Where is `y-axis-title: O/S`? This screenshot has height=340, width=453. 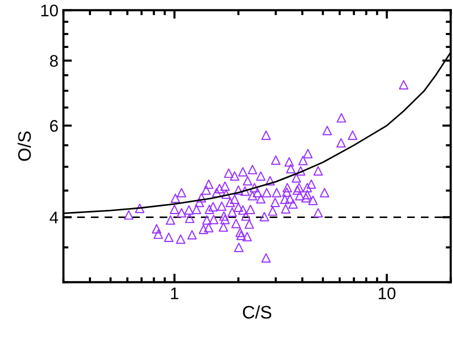 y-axis-title: O/S is located at coordinates (24, 146).